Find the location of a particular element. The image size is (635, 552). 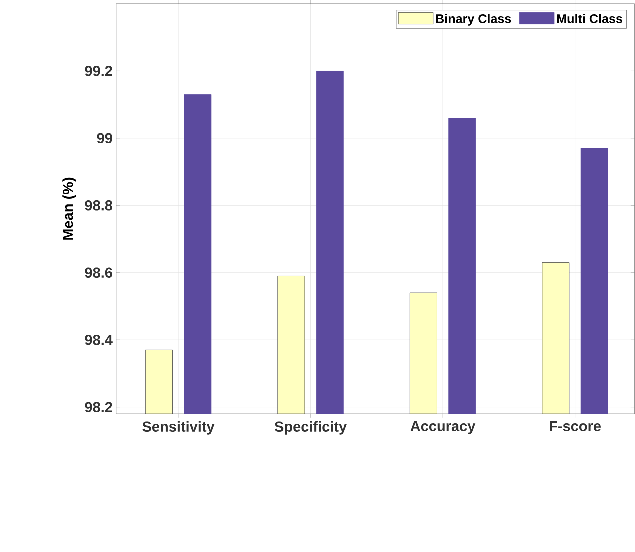

x-tick-label: Accuracy is located at coordinates (443, 427).